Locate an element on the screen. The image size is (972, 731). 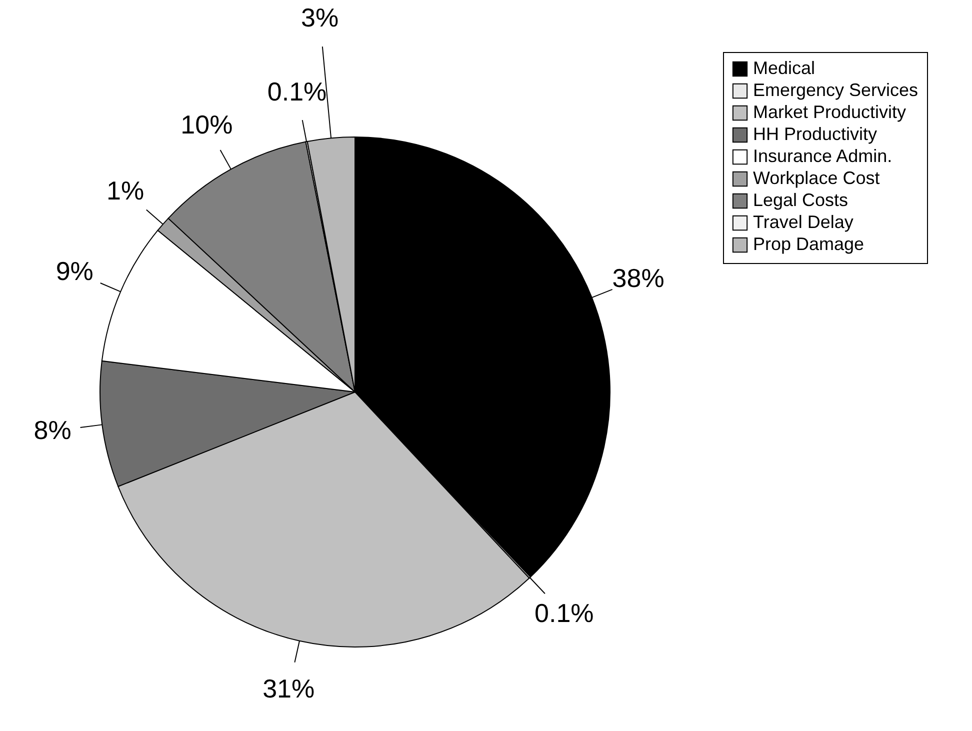
legend-label: Emergency Services is located at coordinates (835, 90).